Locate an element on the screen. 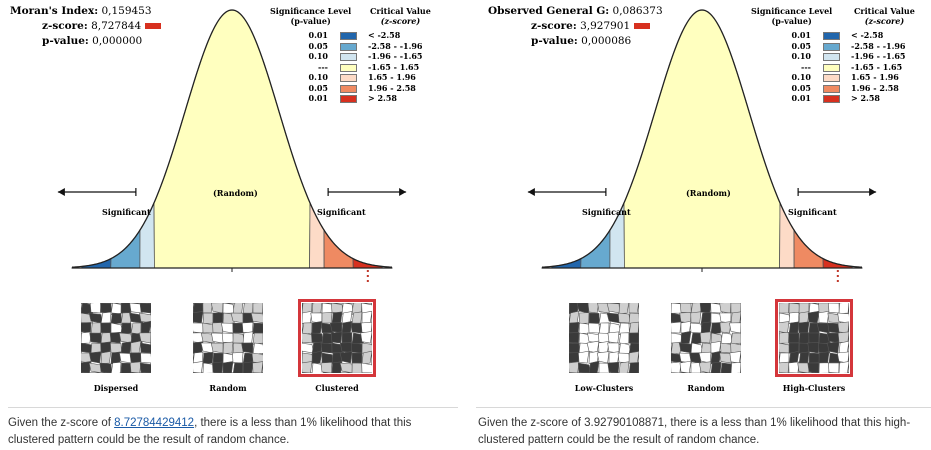 Image resolution: width=931 pixels, height=450 pixels. stat-index-value: 0,086373 is located at coordinates (637, 11).